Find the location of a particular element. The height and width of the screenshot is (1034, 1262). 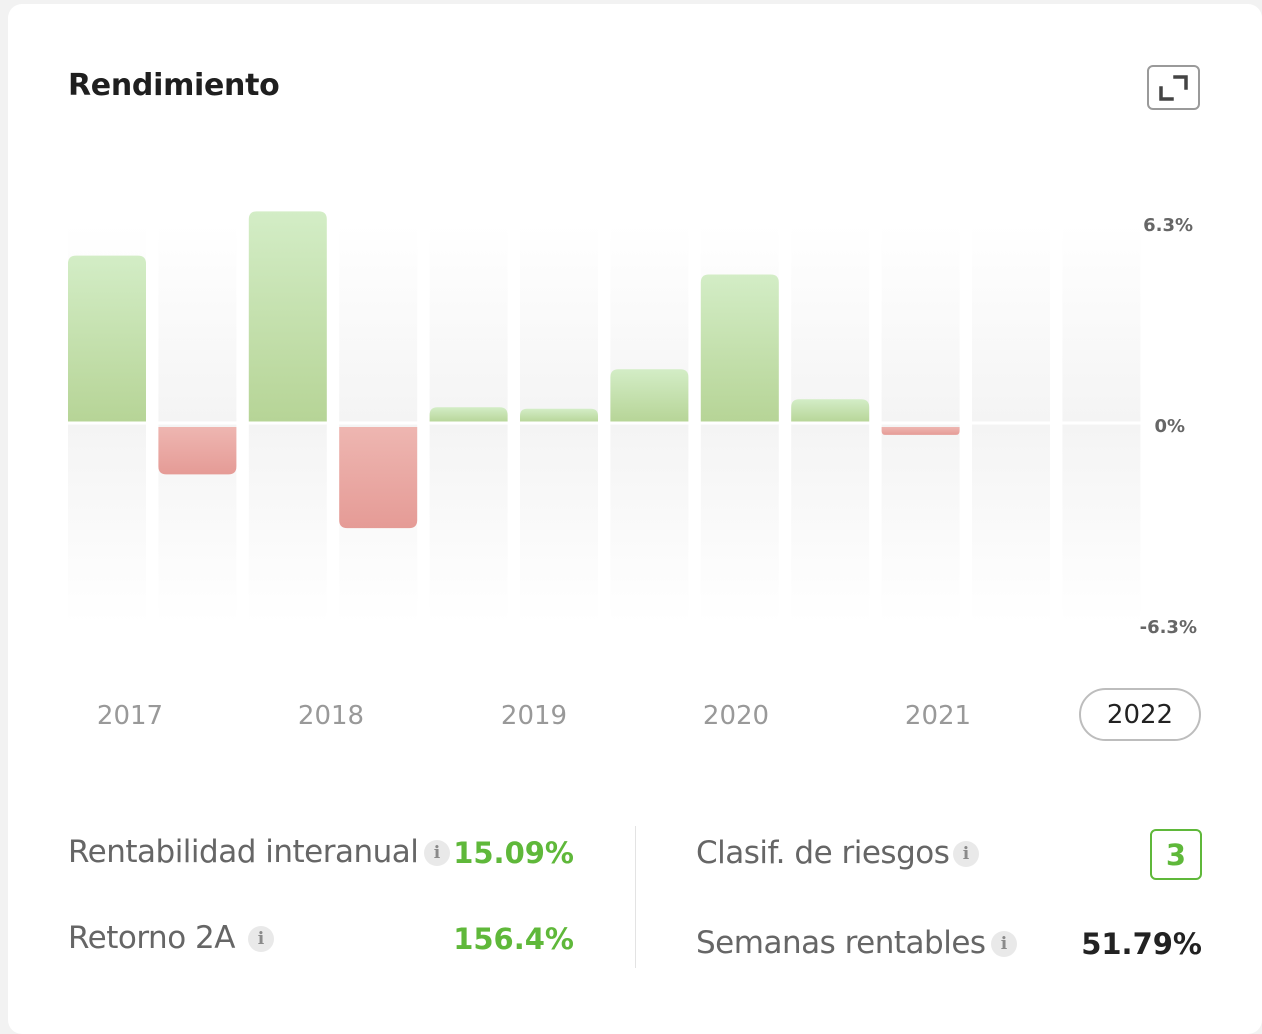

expand-button is located at coordinates (1173, 87).